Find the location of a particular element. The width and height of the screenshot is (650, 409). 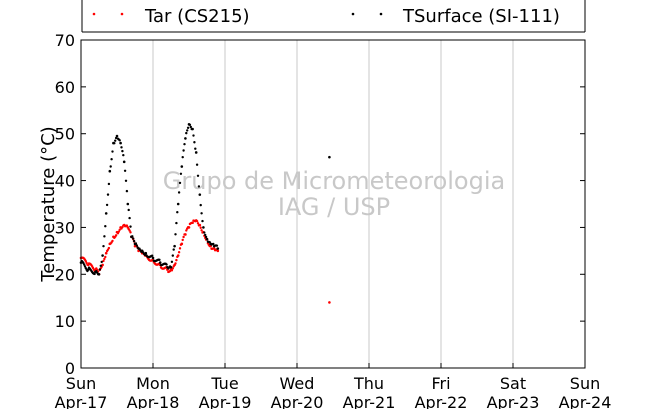

x-tick-label-day: Mon is located at coordinates (153, 383).